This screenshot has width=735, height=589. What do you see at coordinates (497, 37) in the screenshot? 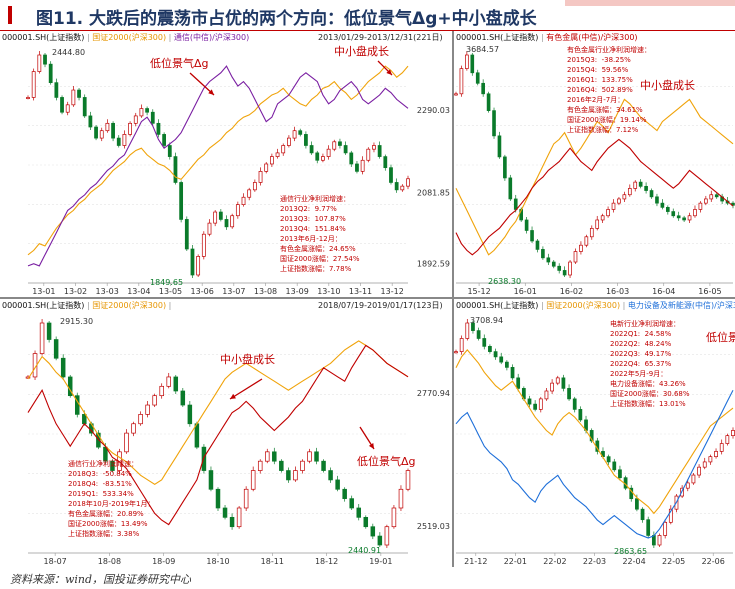
I see `legend-item-index: 000001.SH(上证指数)` at bounding box center [497, 37].